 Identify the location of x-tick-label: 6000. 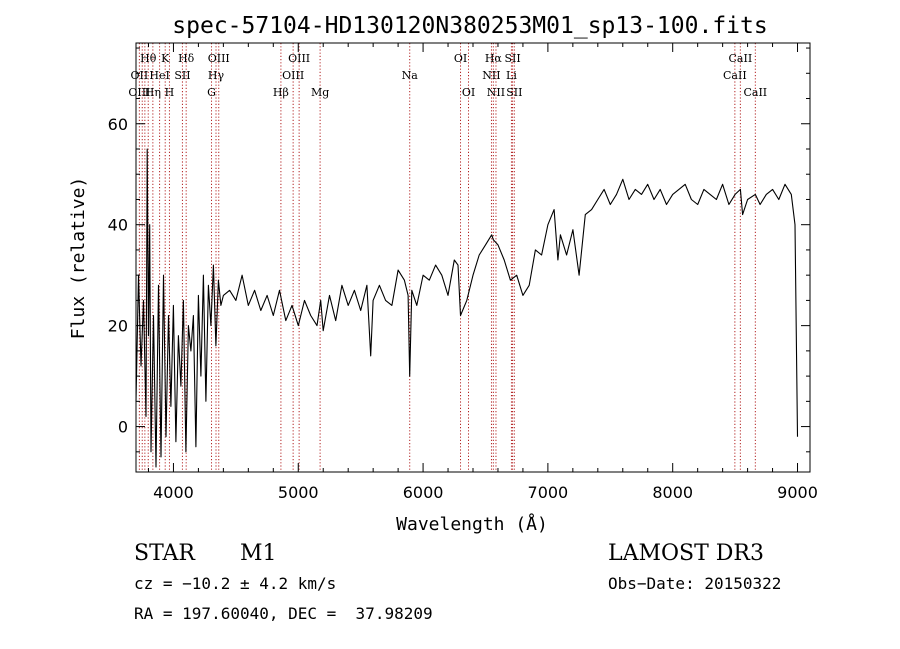
(423, 492).